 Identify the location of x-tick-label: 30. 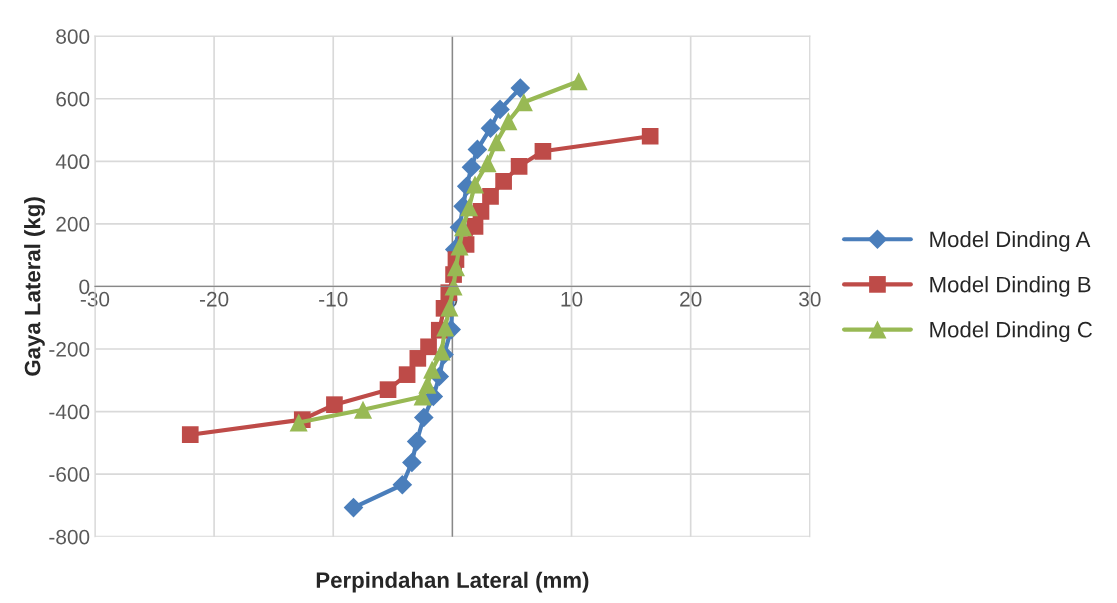
(810, 299).